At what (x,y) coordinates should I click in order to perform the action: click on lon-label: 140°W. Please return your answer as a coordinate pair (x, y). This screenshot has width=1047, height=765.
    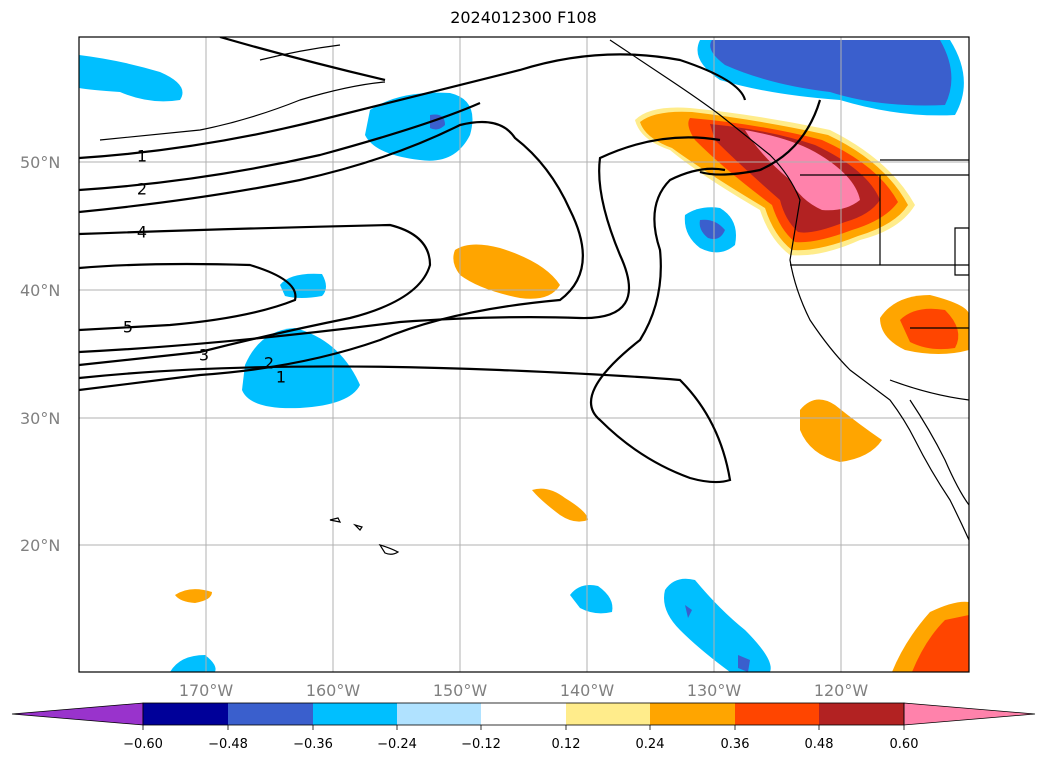
    Looking at the image, I should click on (587, 690).